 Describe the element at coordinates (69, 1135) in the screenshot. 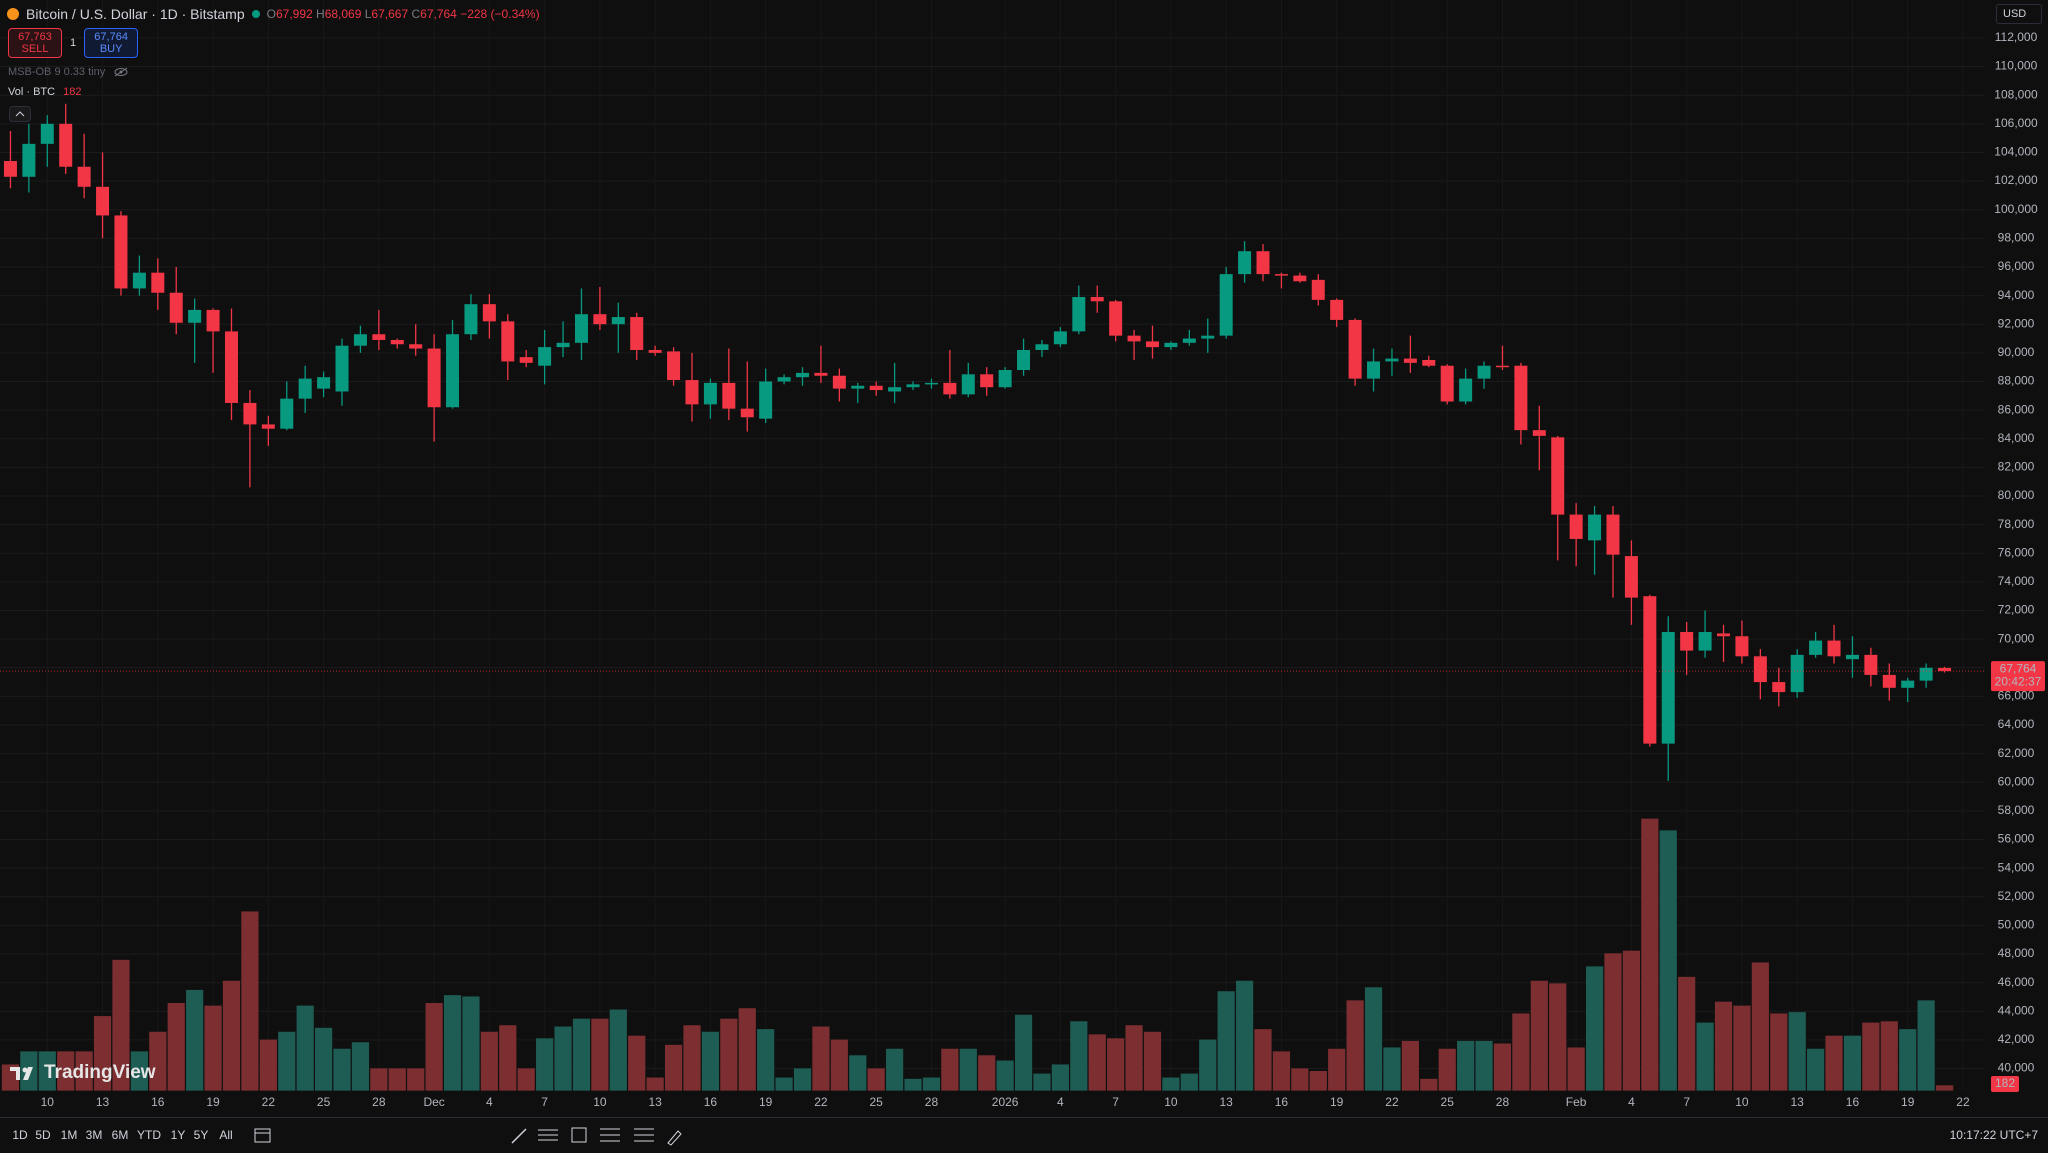

I see `timeframe-button: 1M` at that location.